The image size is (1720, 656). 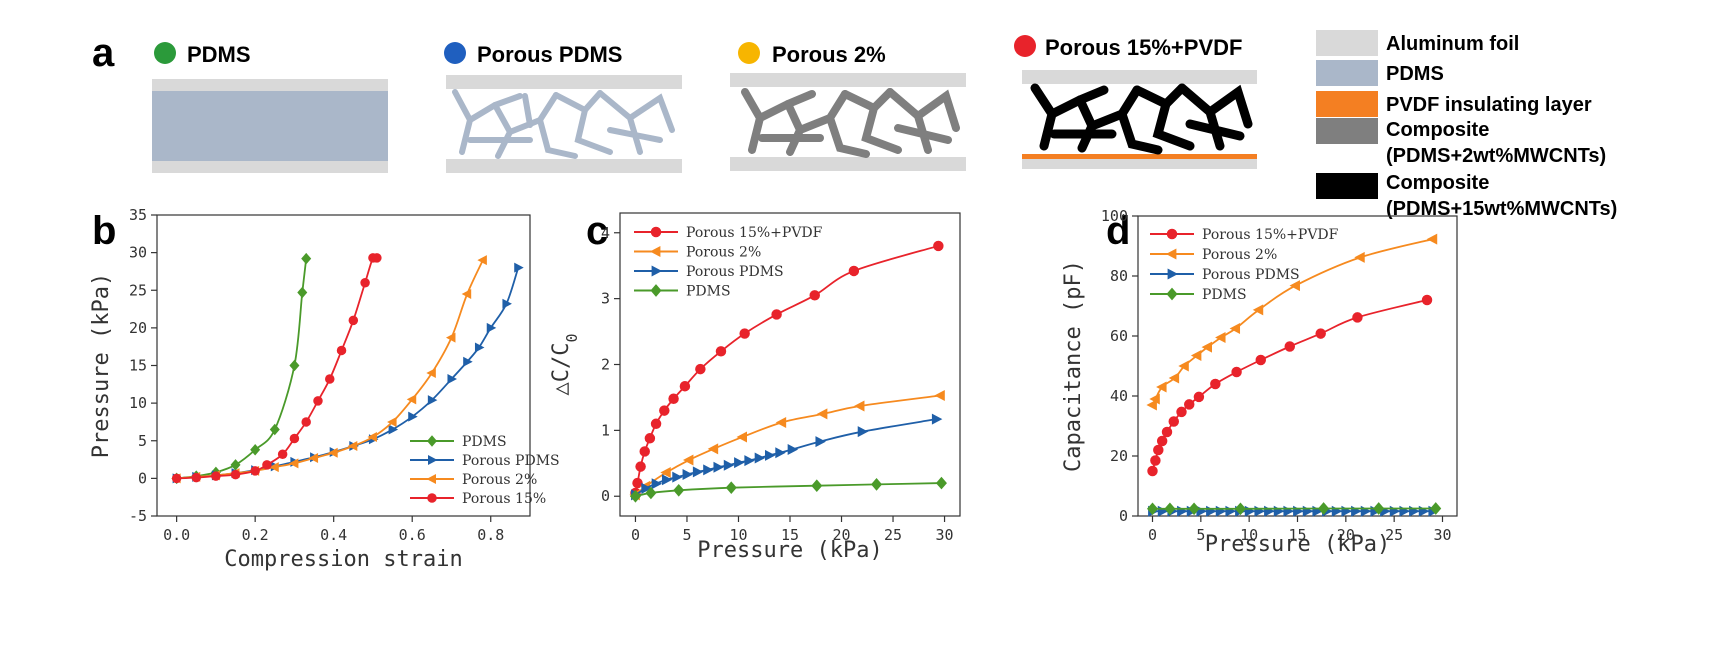 What do you see at coordinates (485, 470) in the screenshot?
I see `legend: PDMS Porous PDMS Porous 2% Porous 15%` at bounding box center [485, 470].